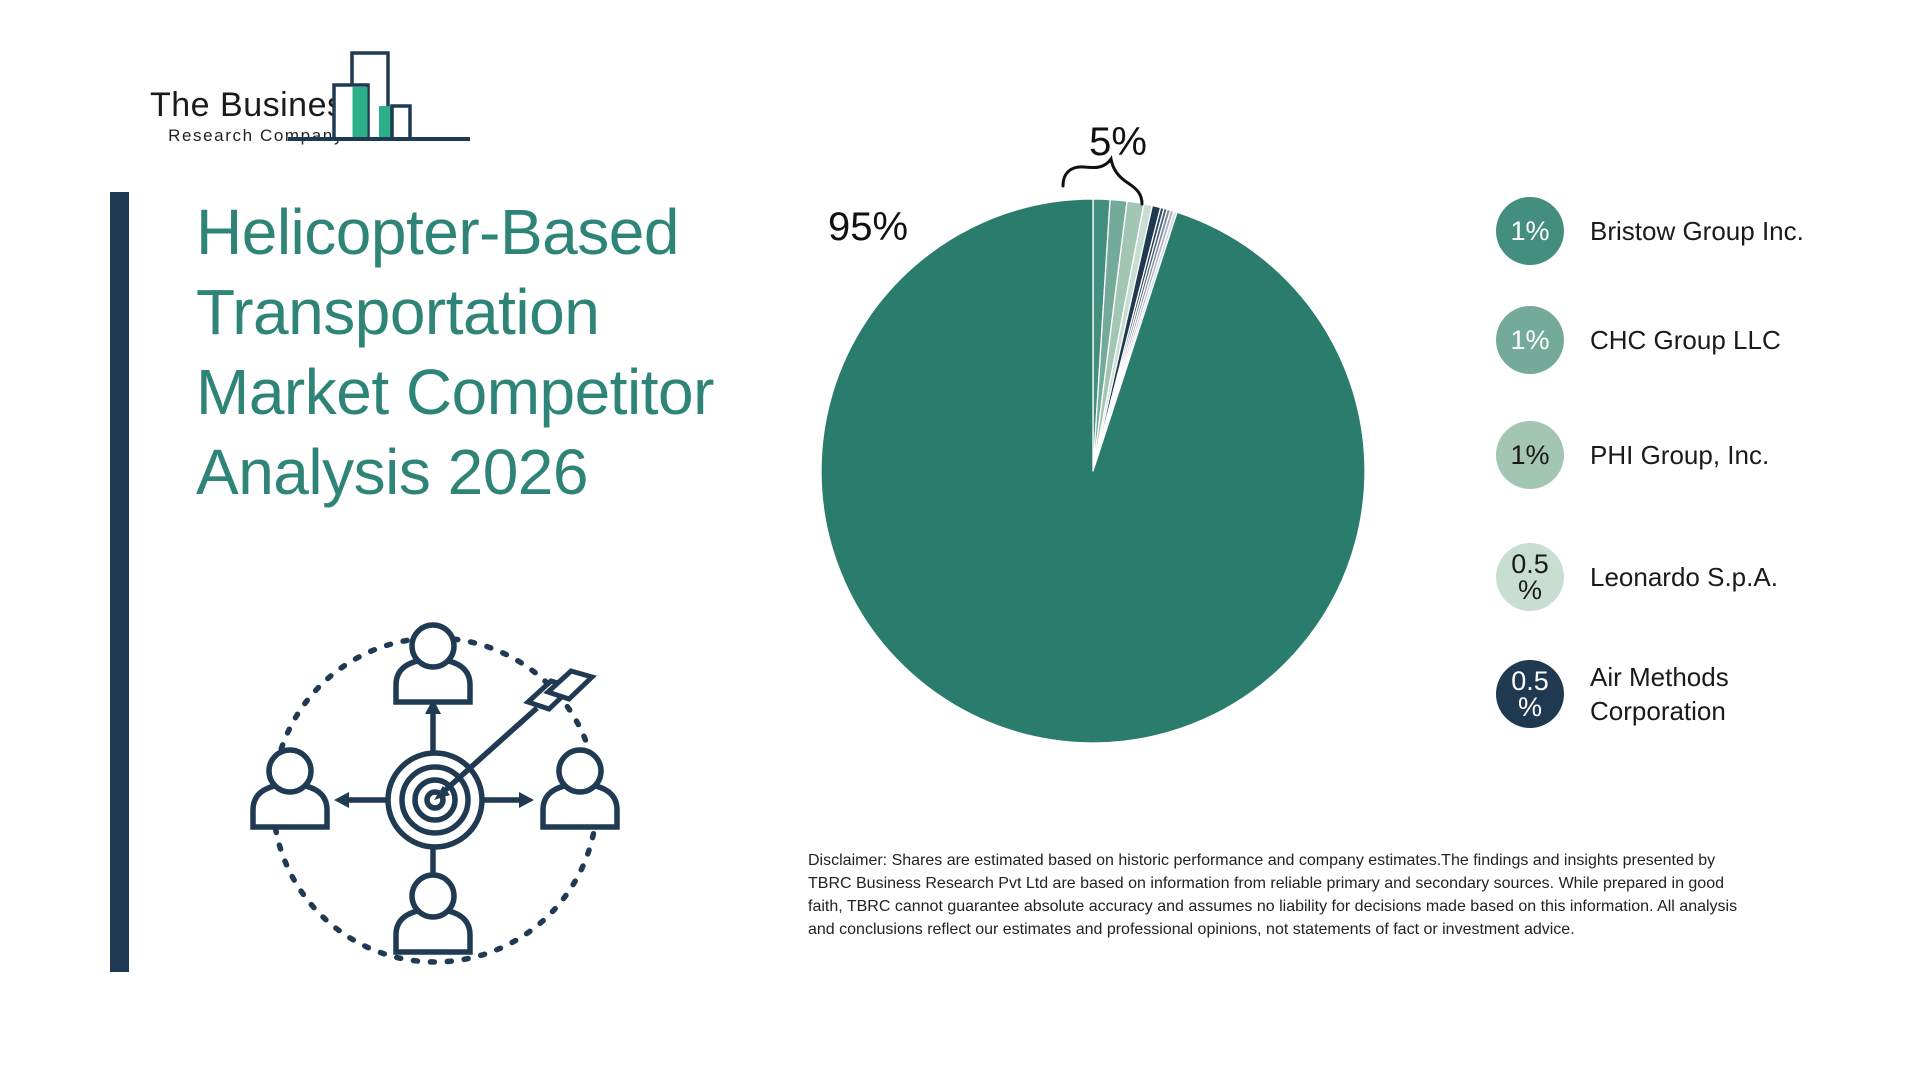 The width and height of the screenshot is (1920, 1080). I want to click on title-line: Analysis 2026, so click(392, 472).